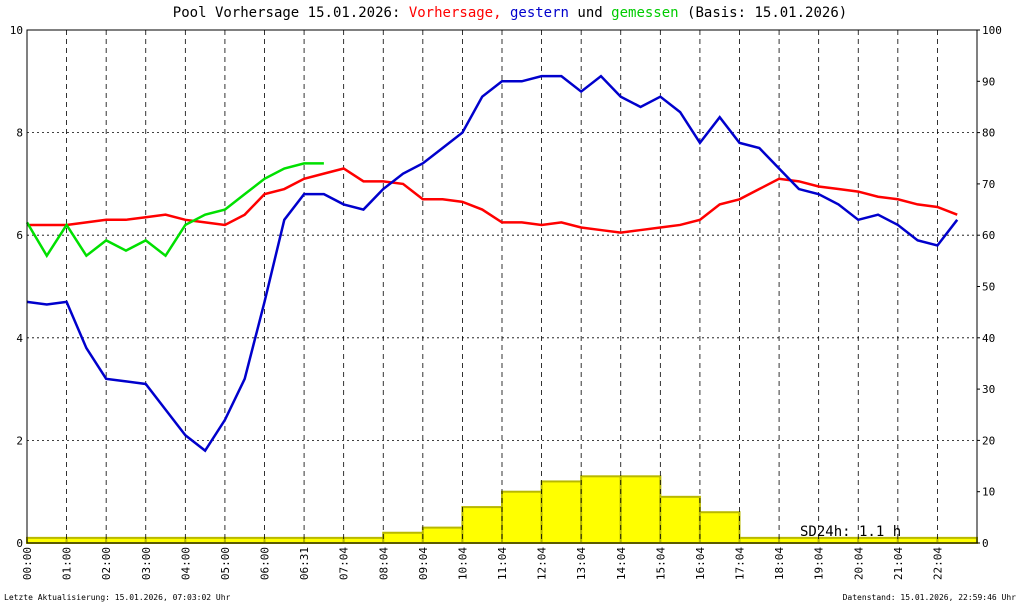 Image resolution: width=1020 pixels, height=606 pixels. What do you see at coordinates (462, 563) in the screenshot?
I see `x-tick-label: 10:04` at bounding box center [462, 563].